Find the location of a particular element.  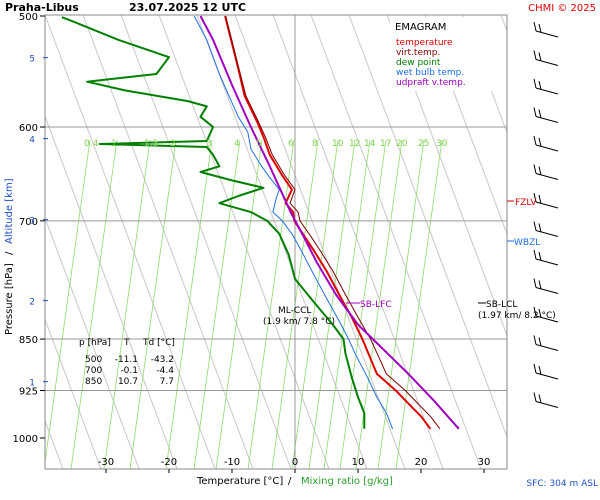

altitude-tick-label: 4 is located at coordinates (32, 141).